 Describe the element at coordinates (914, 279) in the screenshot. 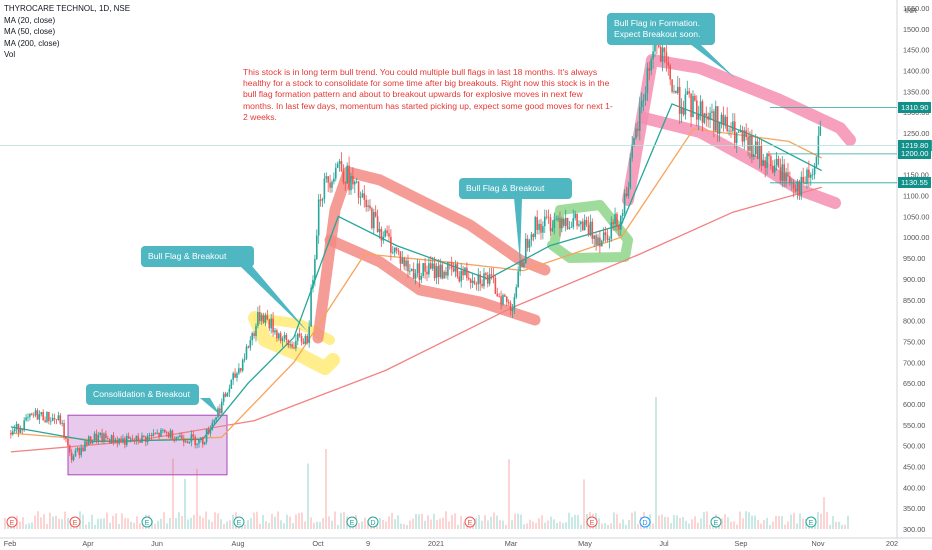

I see `y-tick-label: 900.00` at that location.